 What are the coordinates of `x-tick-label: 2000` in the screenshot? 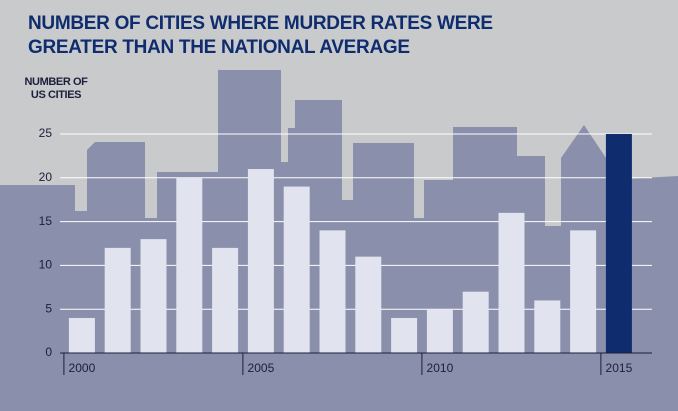 It's located at (82, 368).